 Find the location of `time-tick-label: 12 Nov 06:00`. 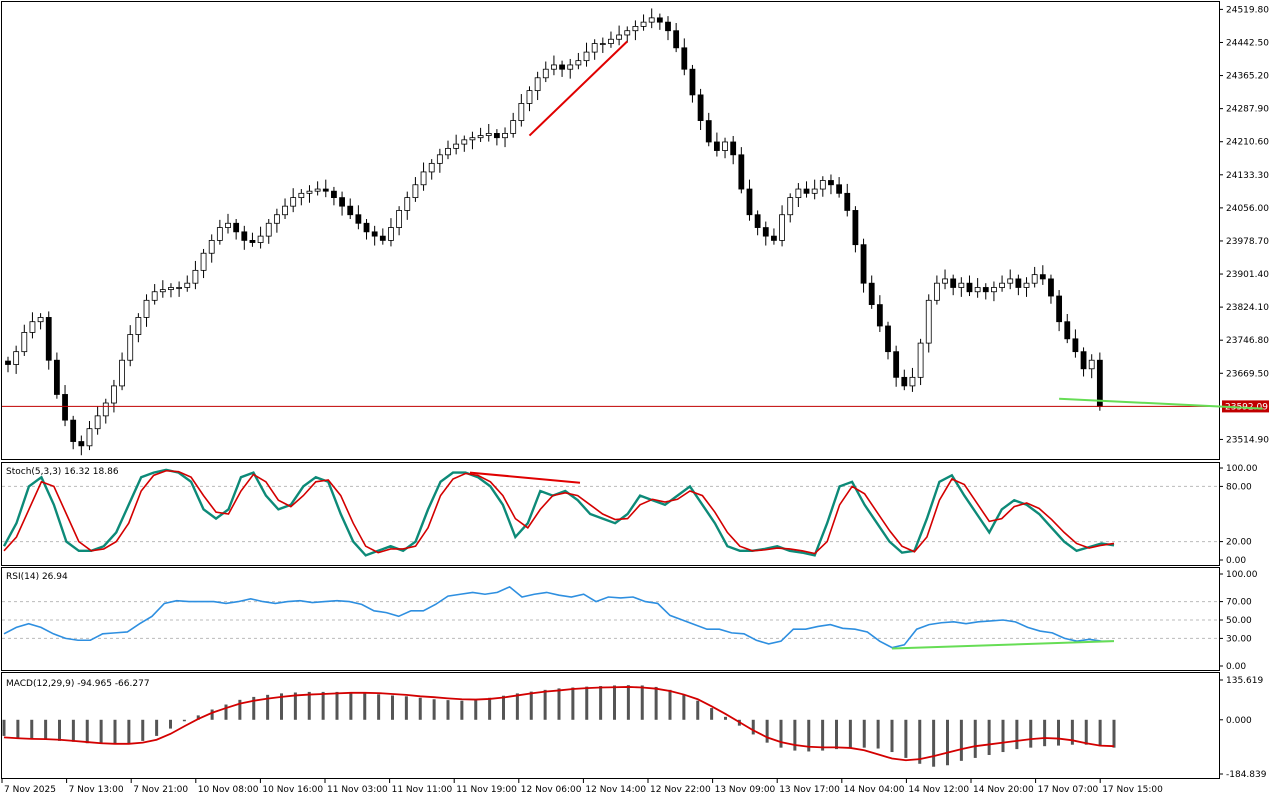

time-tick-label: 12 Nov 06:00 is located at coordinates (551, 790).